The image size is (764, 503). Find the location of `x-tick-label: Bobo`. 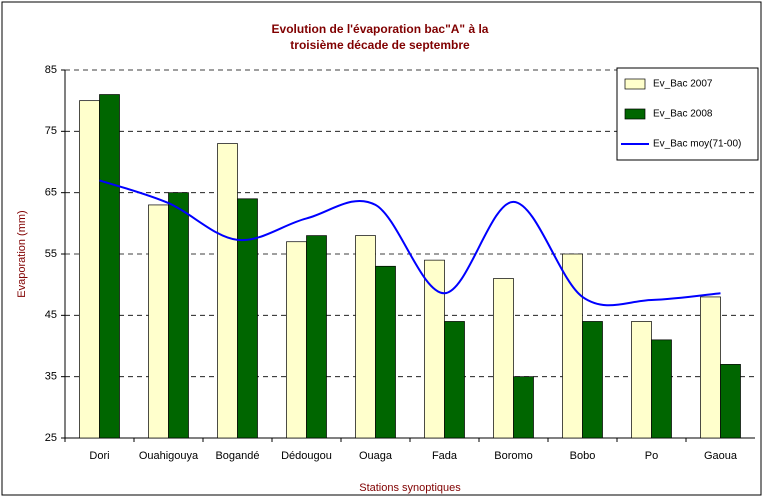

x-tick-label: Bobo is located at coordinates (583, 456).